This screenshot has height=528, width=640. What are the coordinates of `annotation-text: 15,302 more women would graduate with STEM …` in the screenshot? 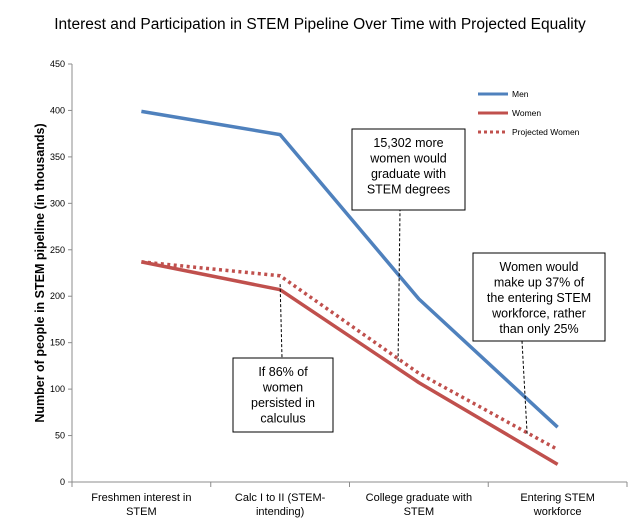 It's located at (408, 166).